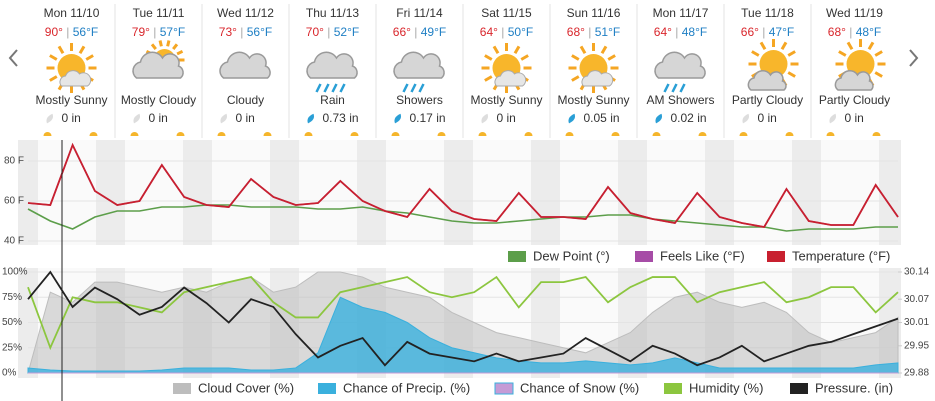  Describe the element at coordinates (767, 13) in the screenshot. I see `day-label: Tue 11/18` at that location.